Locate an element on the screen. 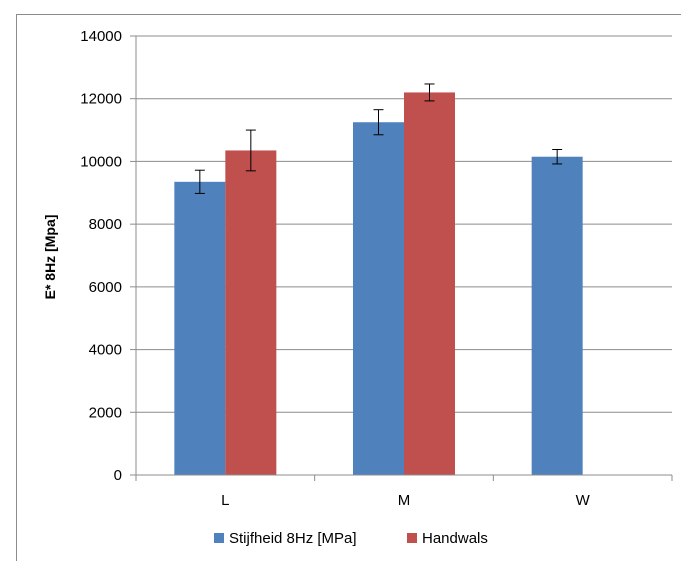 The width and height of the screenshot is (681, 561). x-tick-label: L is located at coordinates (225, 500).